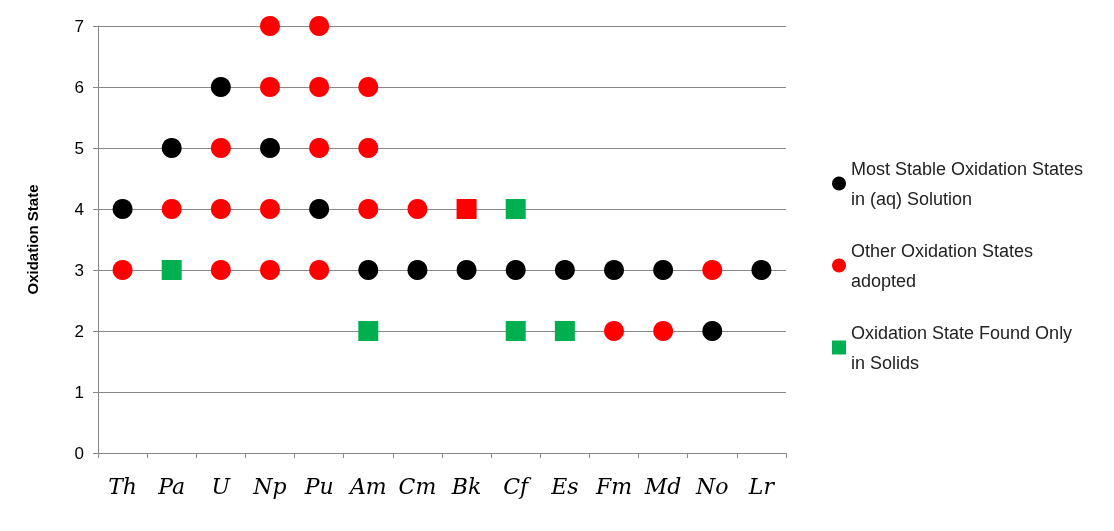 The image size is (1114, 531). Describe the element at coordinates (79, 270) in the screenshot. I see `y-tick-label: 3` at that location.